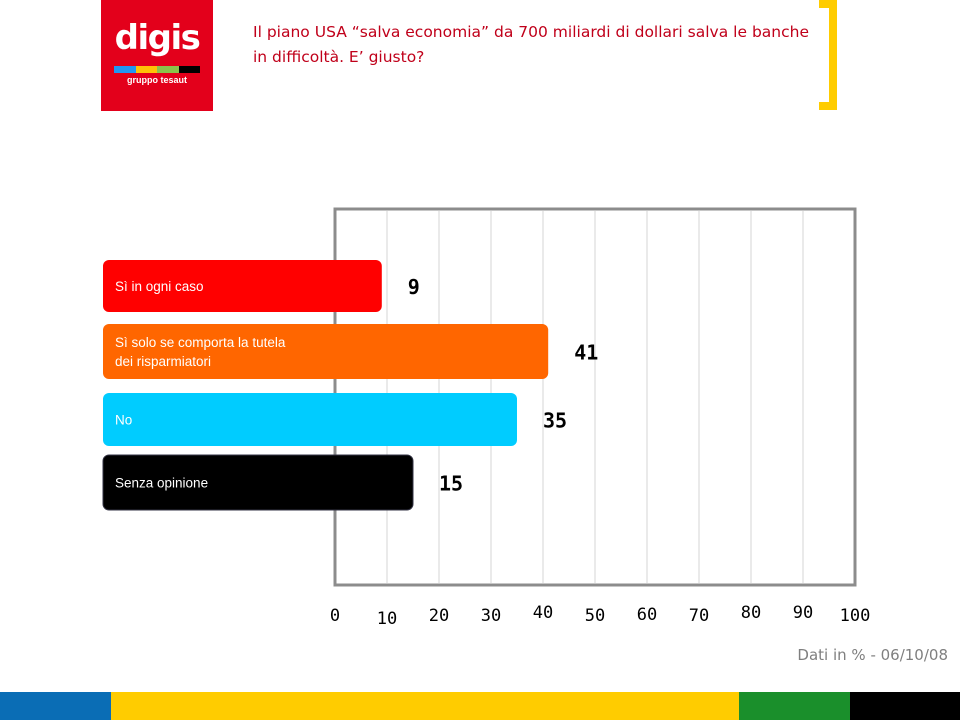 Image resolution: width=960 pixels, height=720 pixels. What do you see at coordinates (794, 706) in the screenshot?
I see `band-green` at bounding box center [794, 706].